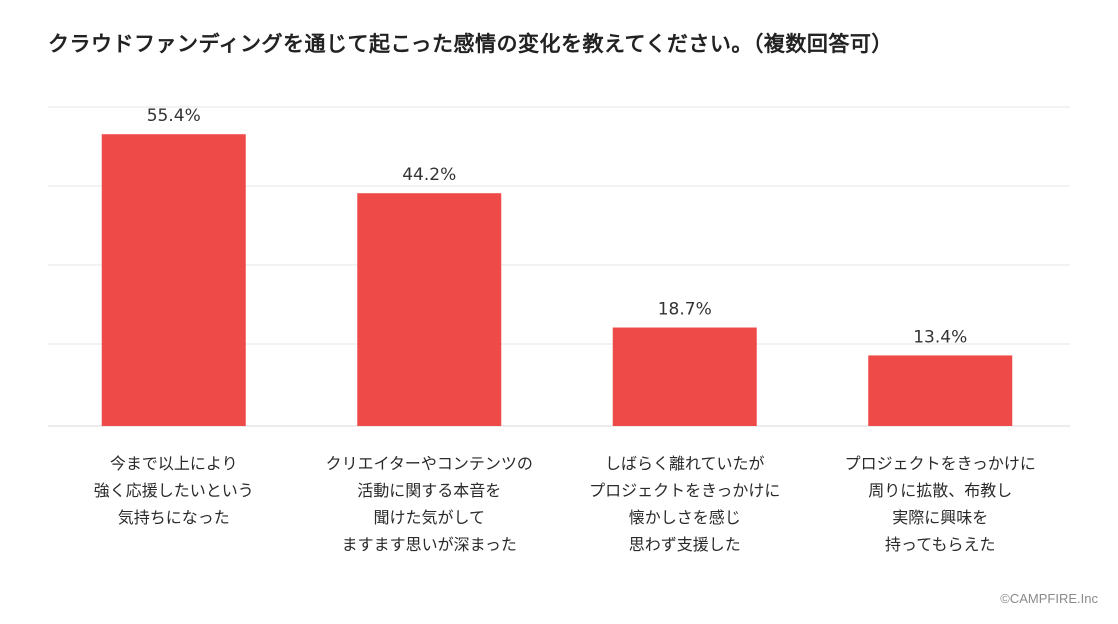 The image size is (1118, 624). What do you see at coordinates (173, 490) in the screenshot?
I see `category-label-0: 今まで以上により 強く応援したいという 気持ちになった` at bounding box center [173, 490].